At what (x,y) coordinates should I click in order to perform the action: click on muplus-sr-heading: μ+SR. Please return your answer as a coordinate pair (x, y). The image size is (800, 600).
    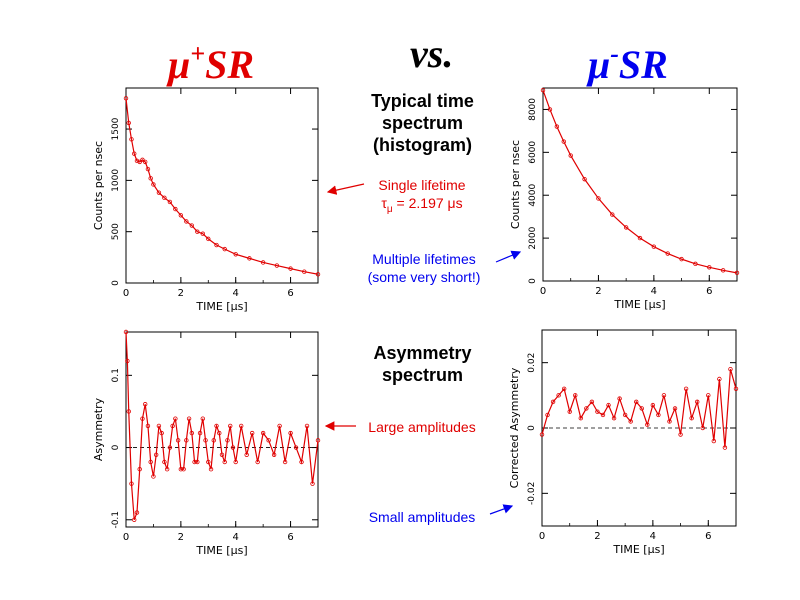
    Looking at the image, I should click on (211, 59).